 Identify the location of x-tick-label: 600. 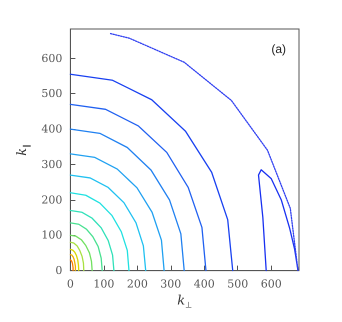
(271, 284).